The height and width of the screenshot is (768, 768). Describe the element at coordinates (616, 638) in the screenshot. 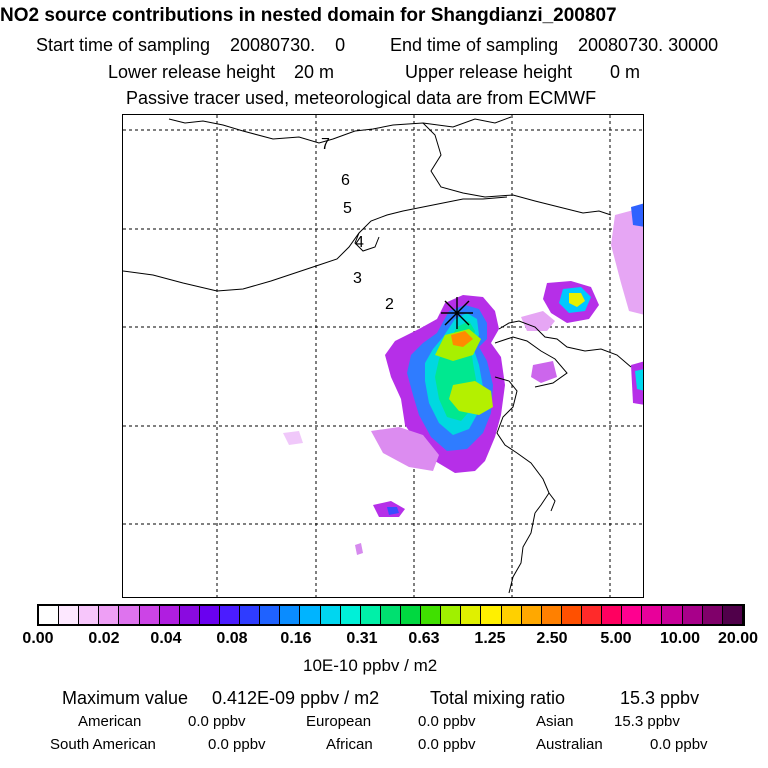

I see `colorbar-tick-label: 5.00` at that location.